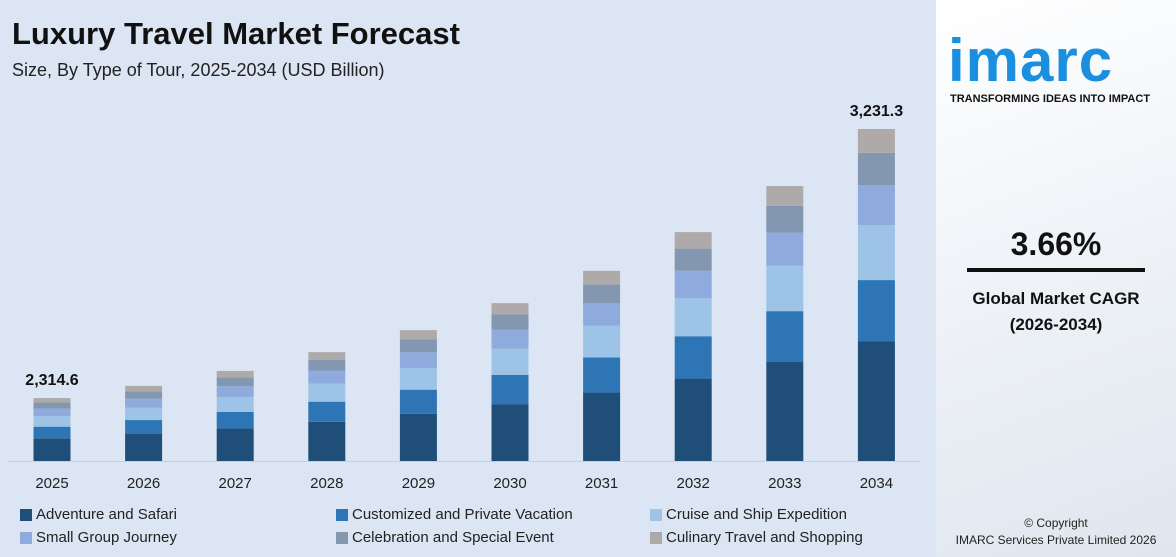 The height and width of the screenshot is (557, 1176). What do you see at coordinates (1056, 298) in the screenshot?
I see `cagr-label-line1: Global Market CAGR` at bounding box center [1056, 298].